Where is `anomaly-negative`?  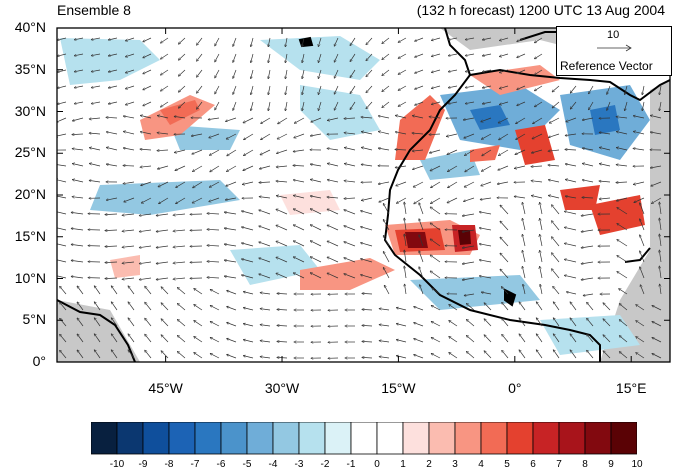 anomaly-negative is located at coordinates (450, 165).